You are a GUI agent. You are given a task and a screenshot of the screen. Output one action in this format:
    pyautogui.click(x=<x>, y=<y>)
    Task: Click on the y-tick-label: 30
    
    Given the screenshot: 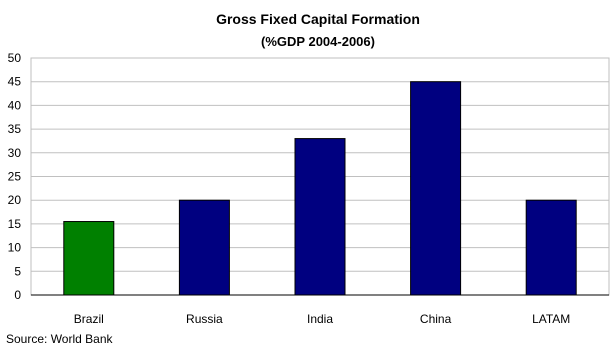 What is the action you would take?
    pyautogui.click(x=15, y=153)
    